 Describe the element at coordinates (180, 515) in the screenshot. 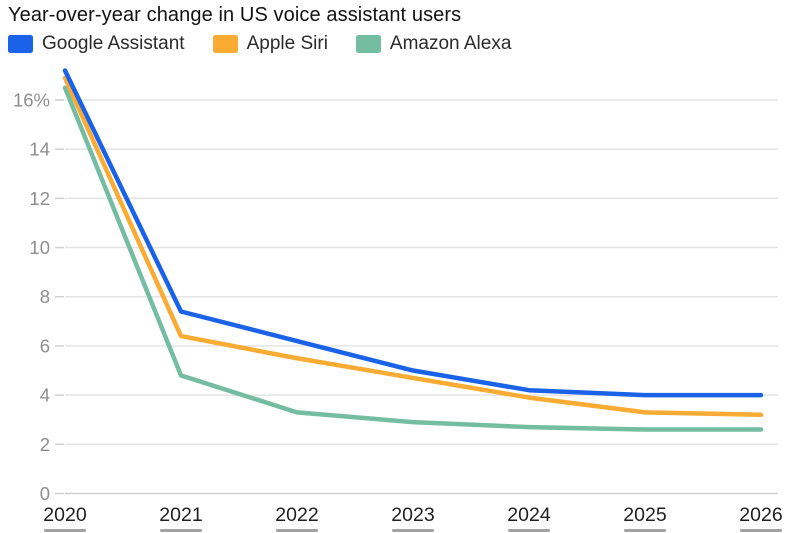

I see `x-tick-label: 2021` at that location.